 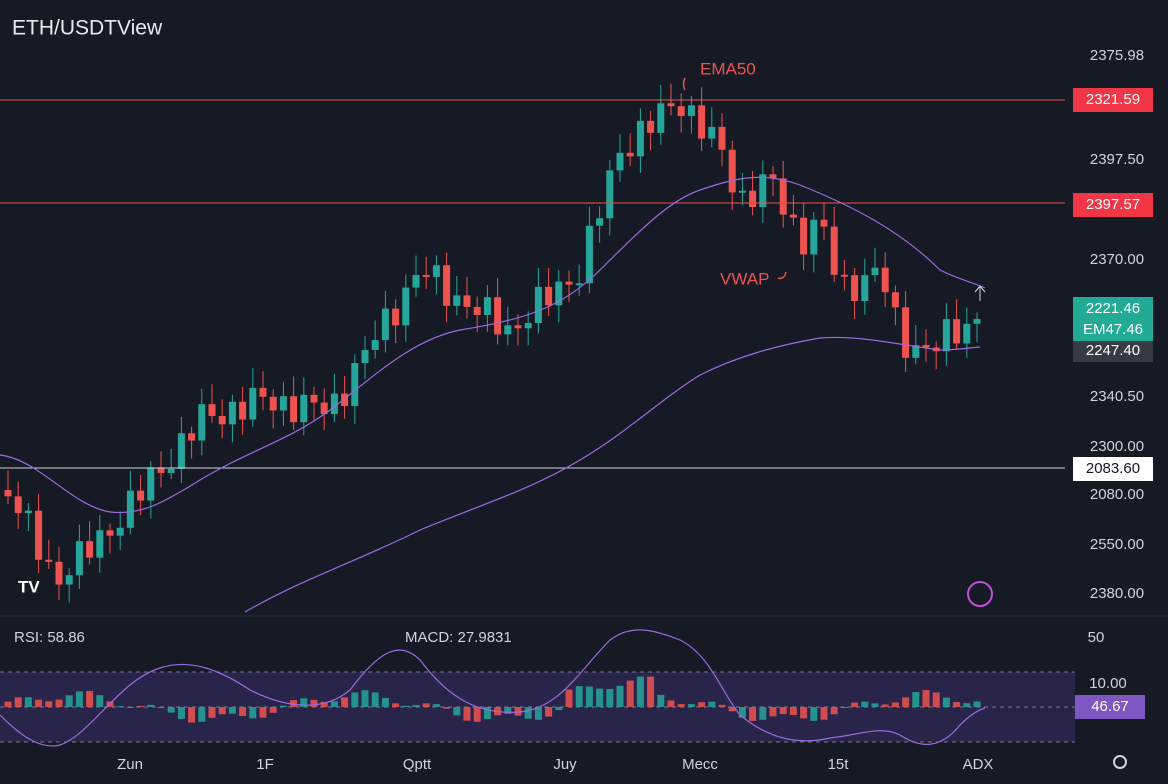 What do you see at coordinates (728, 68) in the screenshot?
I see `ema-label: EMA50` at bounding box center [728, 68].